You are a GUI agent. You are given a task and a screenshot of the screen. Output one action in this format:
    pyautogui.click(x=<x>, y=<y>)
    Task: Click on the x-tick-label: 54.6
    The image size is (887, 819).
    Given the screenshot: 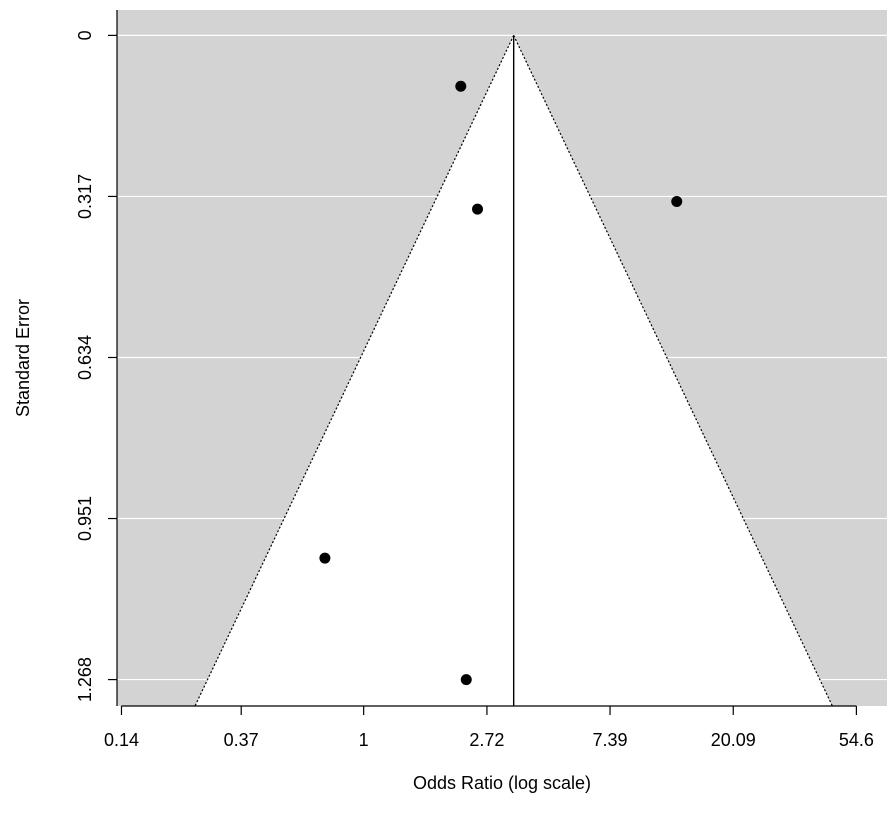 What is the action you would take?
    pyautogui.click(x=856, y=740)
    